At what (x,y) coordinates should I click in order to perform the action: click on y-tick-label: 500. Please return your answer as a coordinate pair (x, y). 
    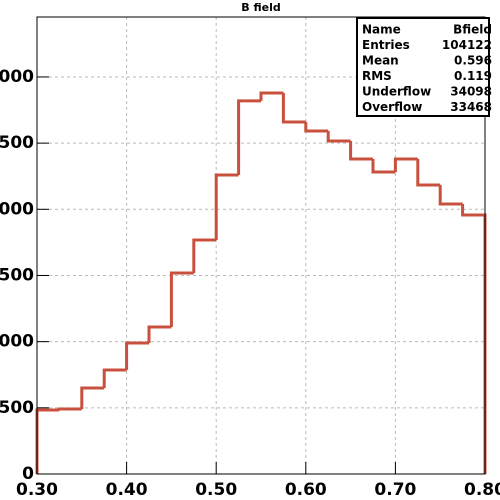
    Looking at the image, I should click on (17, 408).